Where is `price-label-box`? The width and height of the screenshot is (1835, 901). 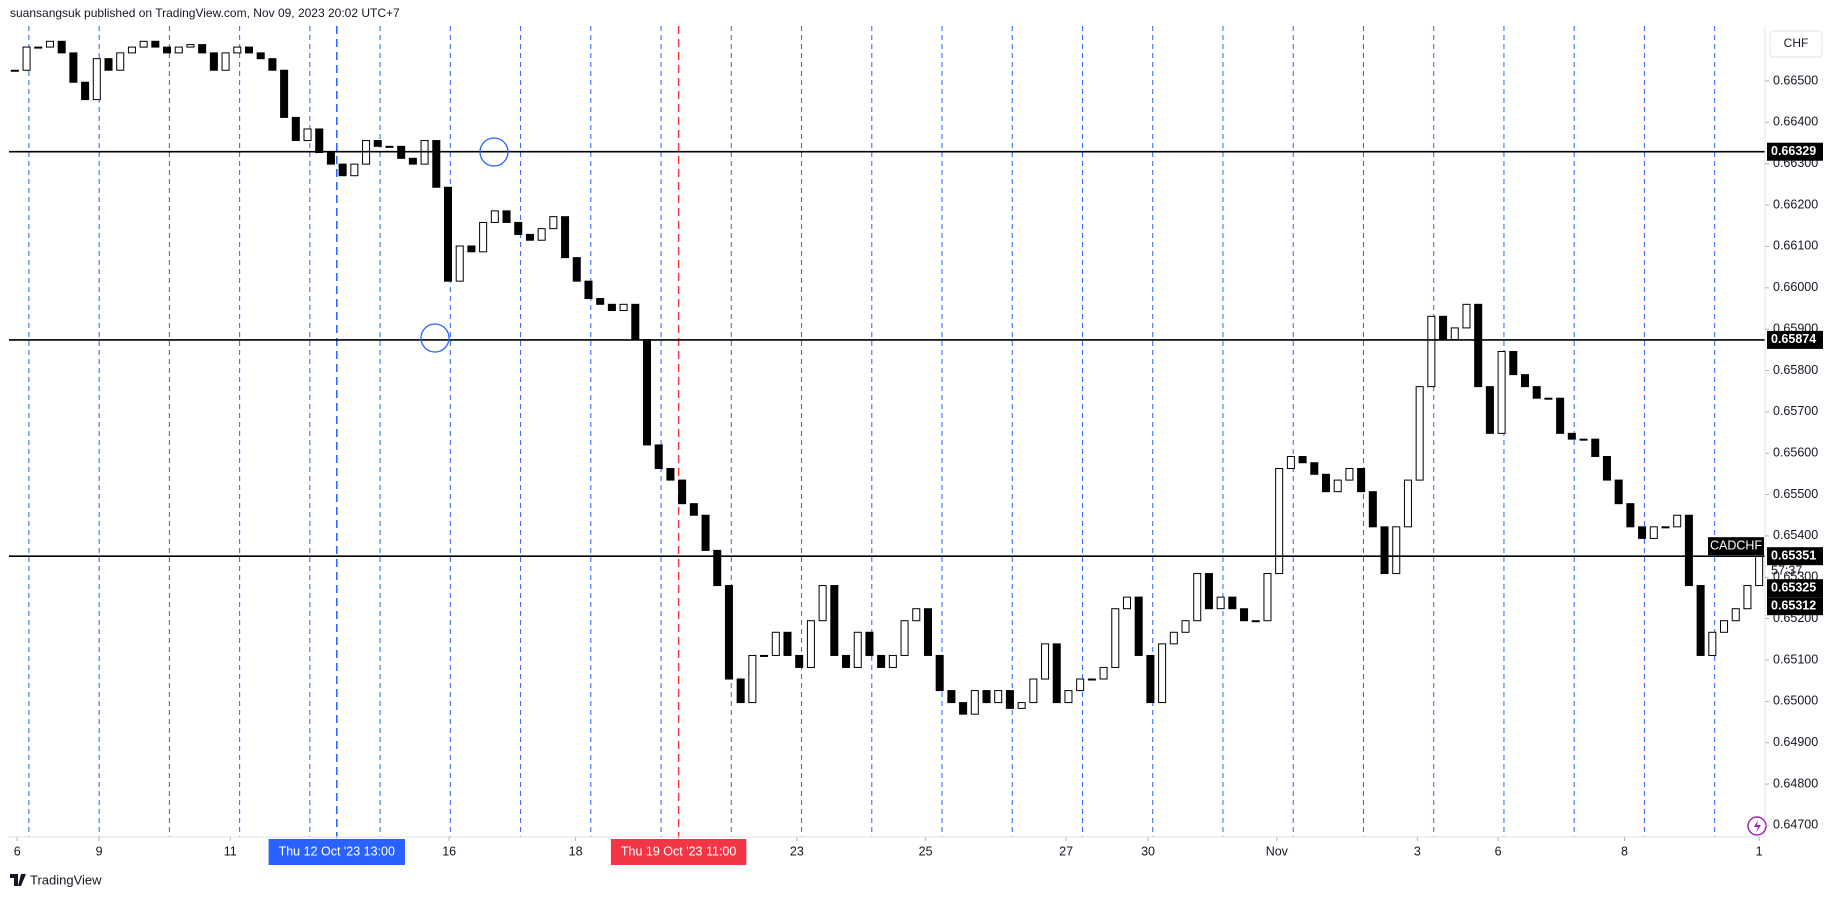
price-label-box is located at coordinates (1795, 588).